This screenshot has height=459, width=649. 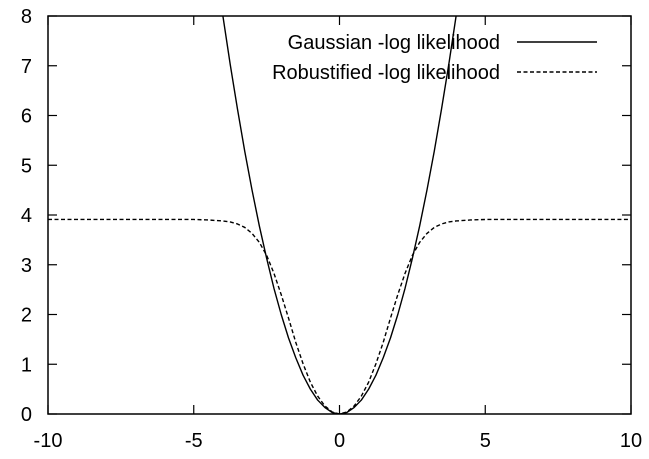 I want to click on y-tick-label: 3, so click(x=26, y=266).